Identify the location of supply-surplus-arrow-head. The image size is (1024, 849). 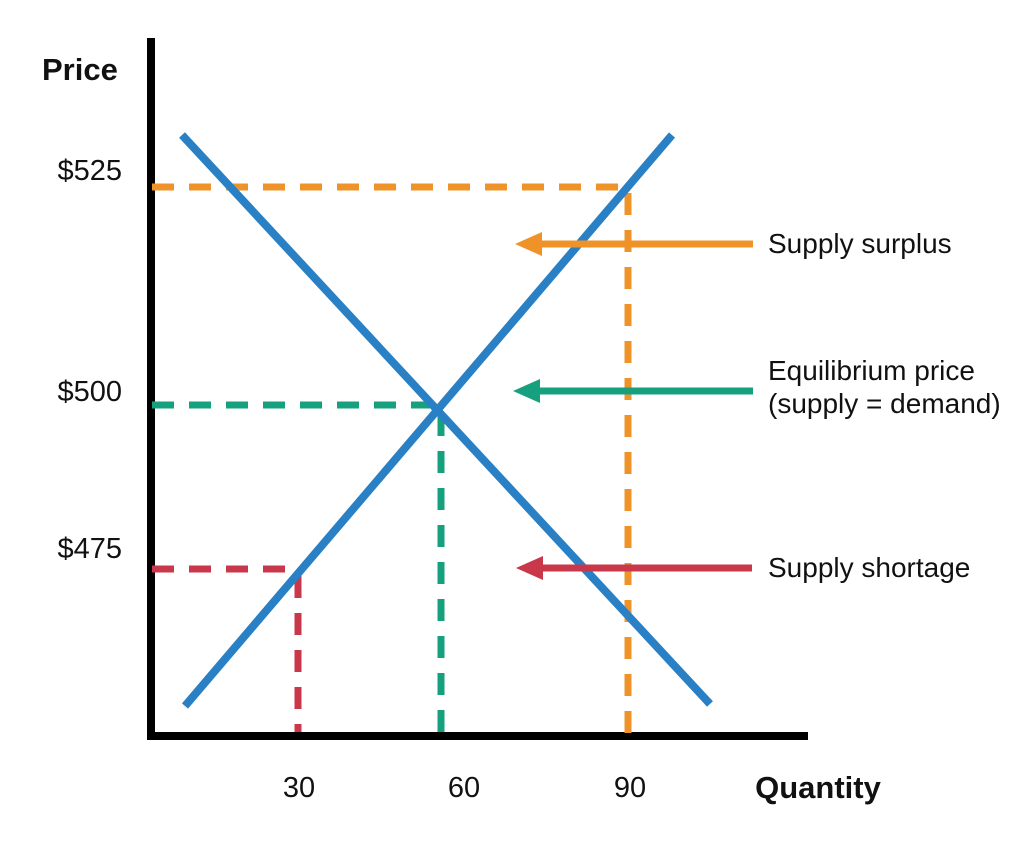
(528, 244).